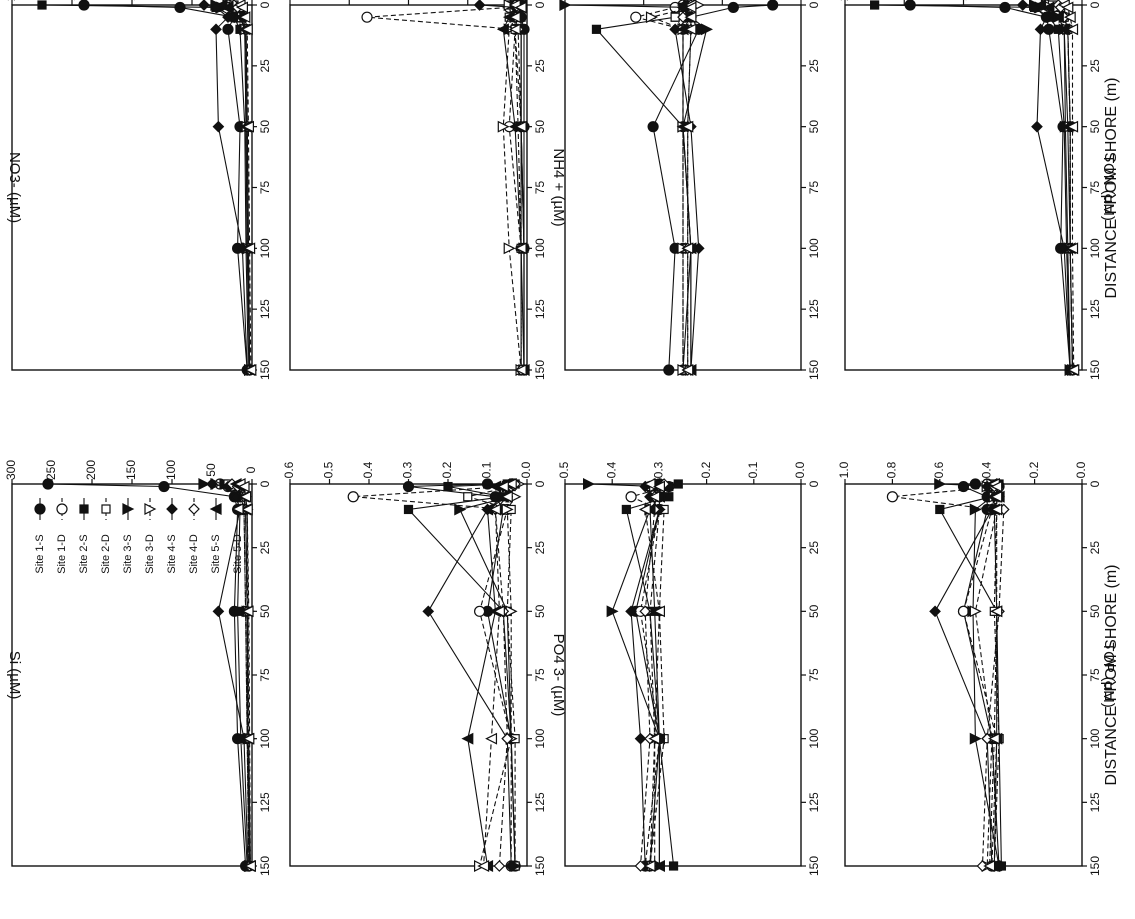  I want to click on panel-tn: 0255075100125150050100150200TN (µM), so click(969, 190).